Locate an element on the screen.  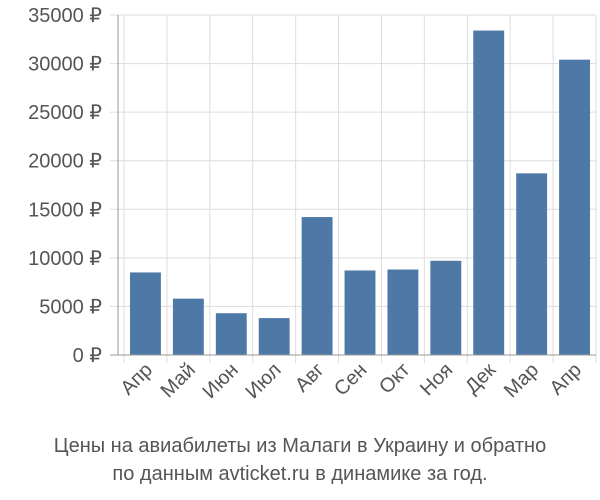
x-tick-label: Окт is located at coordinates (394, 378).